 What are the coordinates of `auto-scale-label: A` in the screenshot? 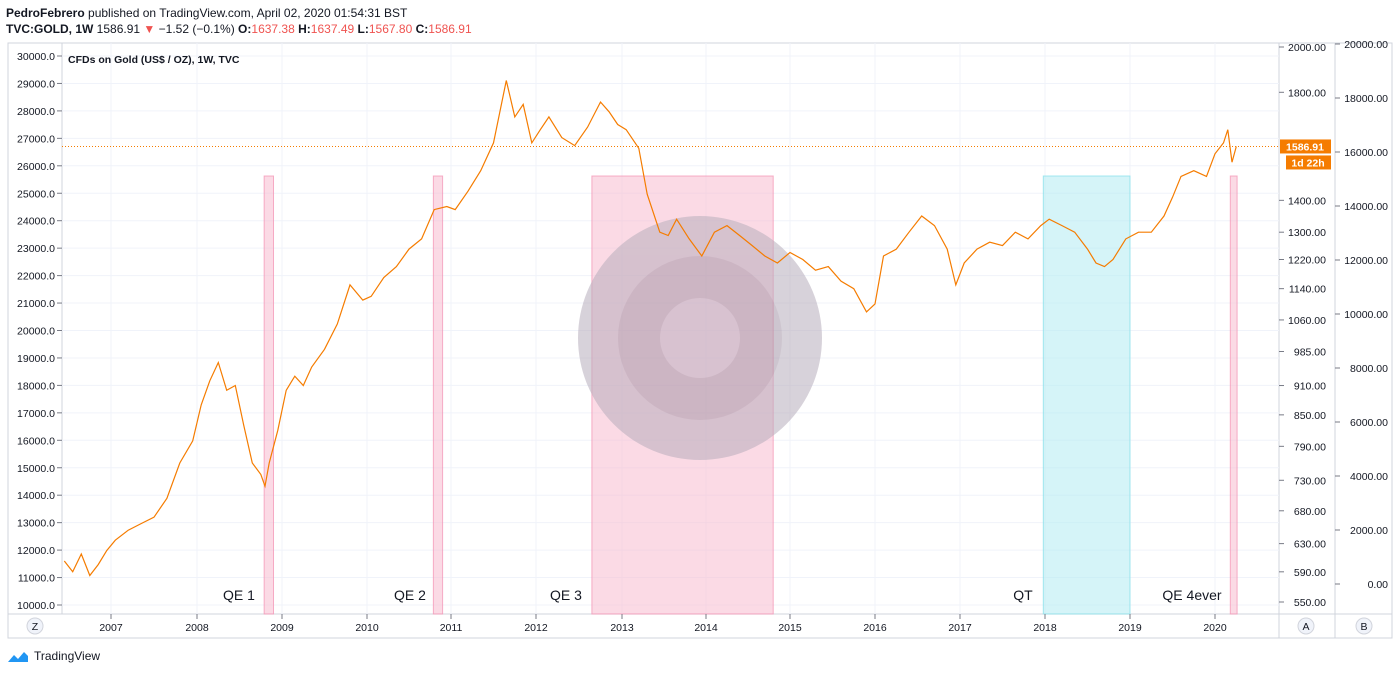 It's located at (1305, 627).